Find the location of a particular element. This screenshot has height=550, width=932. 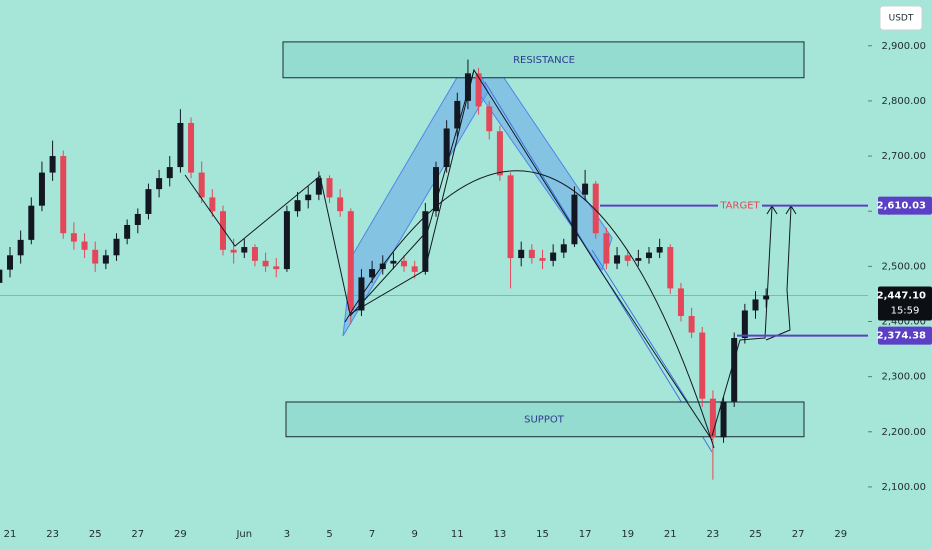

level-price-label: 2,374.38 is located at coordinates (901, 336).